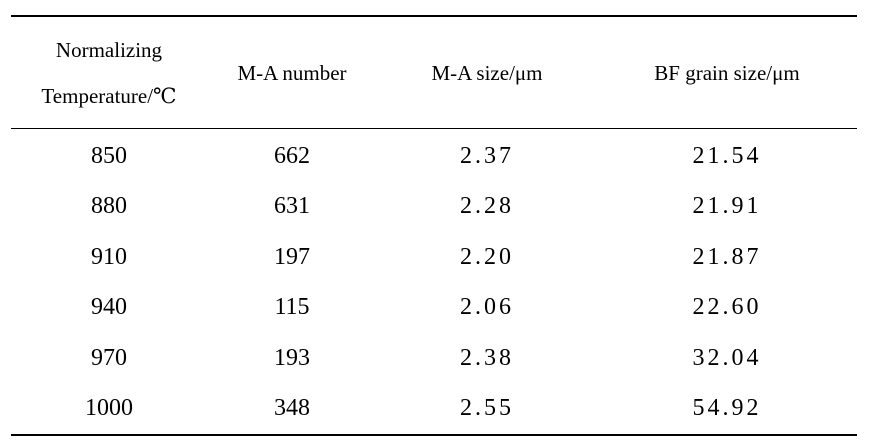  I want to click on table-row: 880 631 2.28 21.91, so click(434, 207).